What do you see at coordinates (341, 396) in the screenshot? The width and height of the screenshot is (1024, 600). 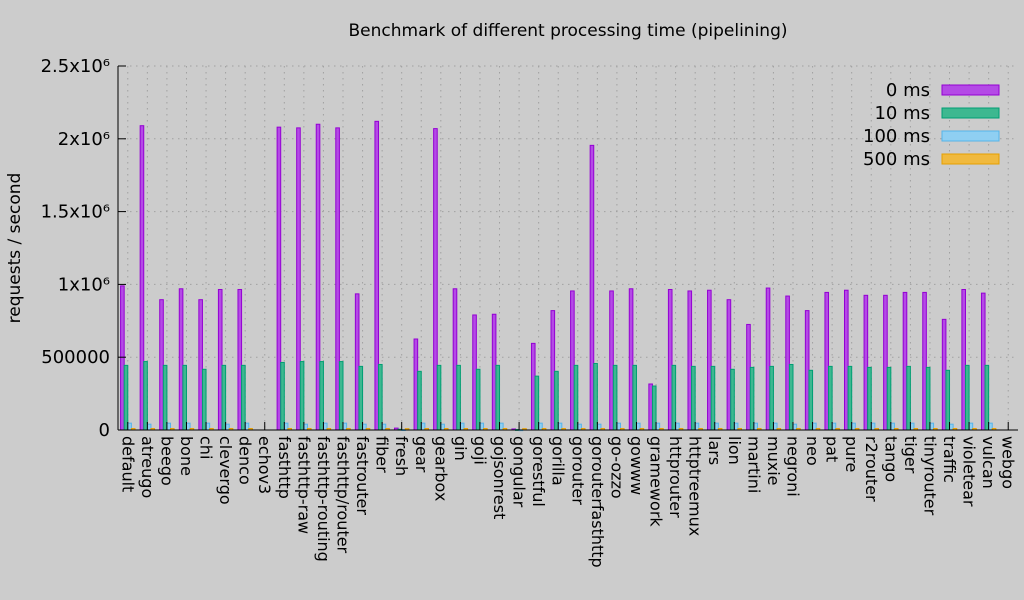 I see `bar-10ms-fasthttp-router` at bounding box center [341, 396].